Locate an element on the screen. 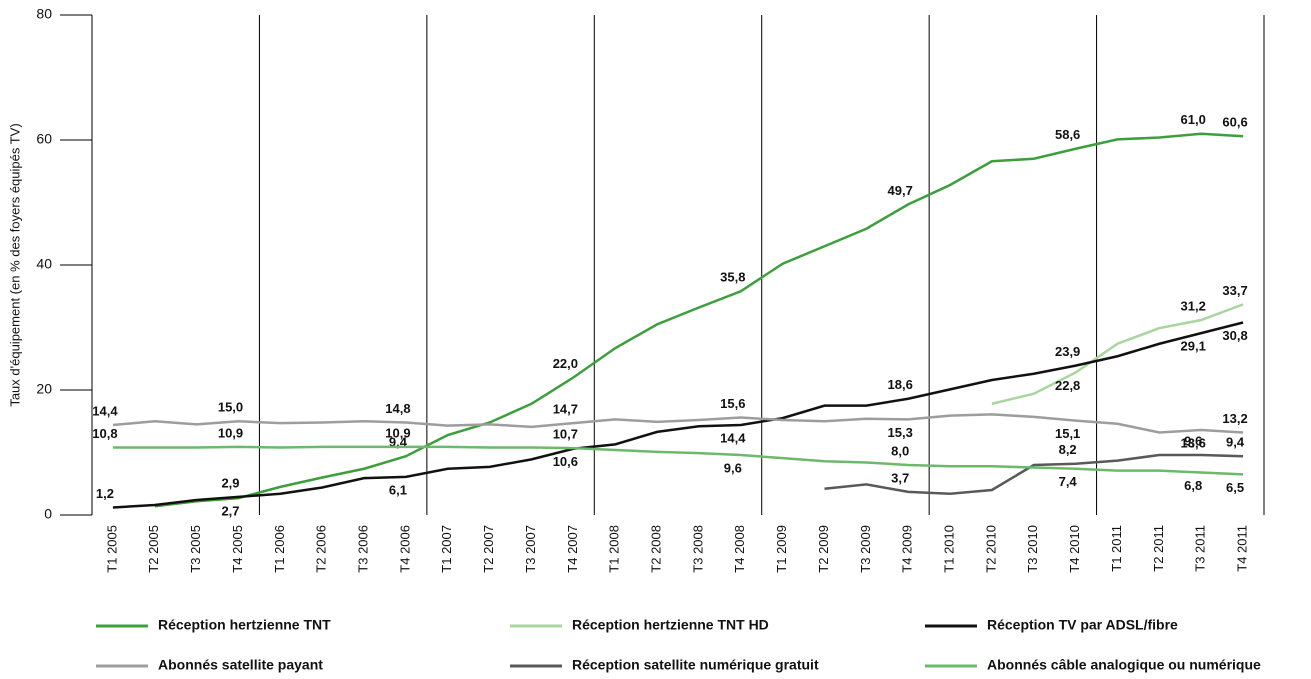 The width and height of the screenshot is (1311, 679). x-tick-label: T2 2007 is located at coordinates (488, 549).